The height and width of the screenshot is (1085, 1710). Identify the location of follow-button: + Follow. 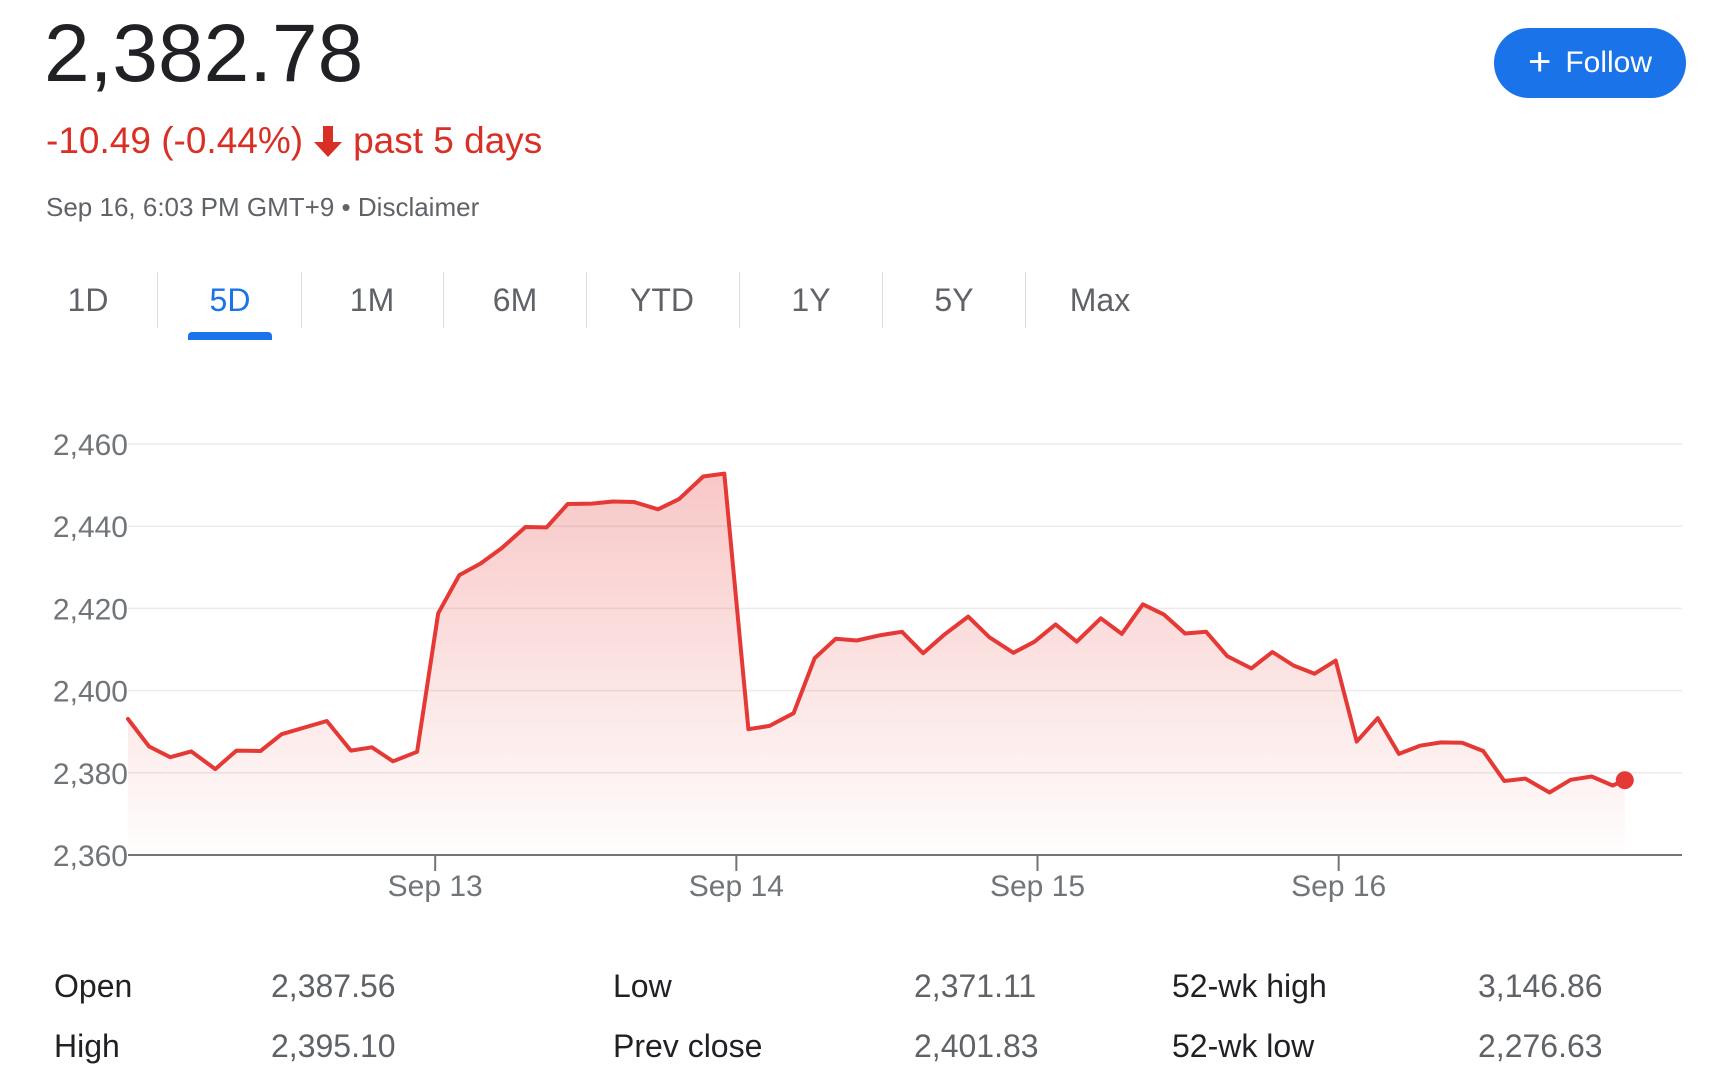
(1590, 63).